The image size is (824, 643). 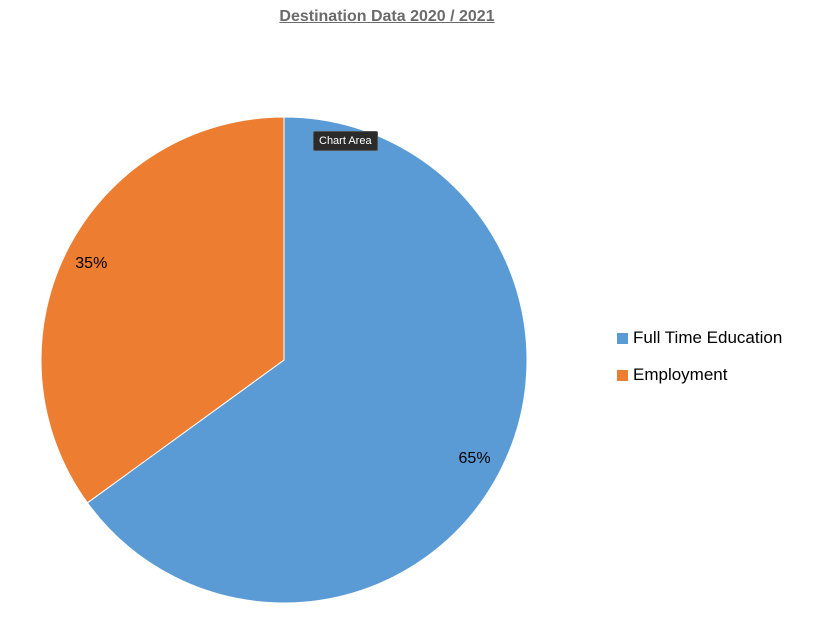 I want to click on chart-area-tooltip: Chart Area, so click(x=345, y=141).